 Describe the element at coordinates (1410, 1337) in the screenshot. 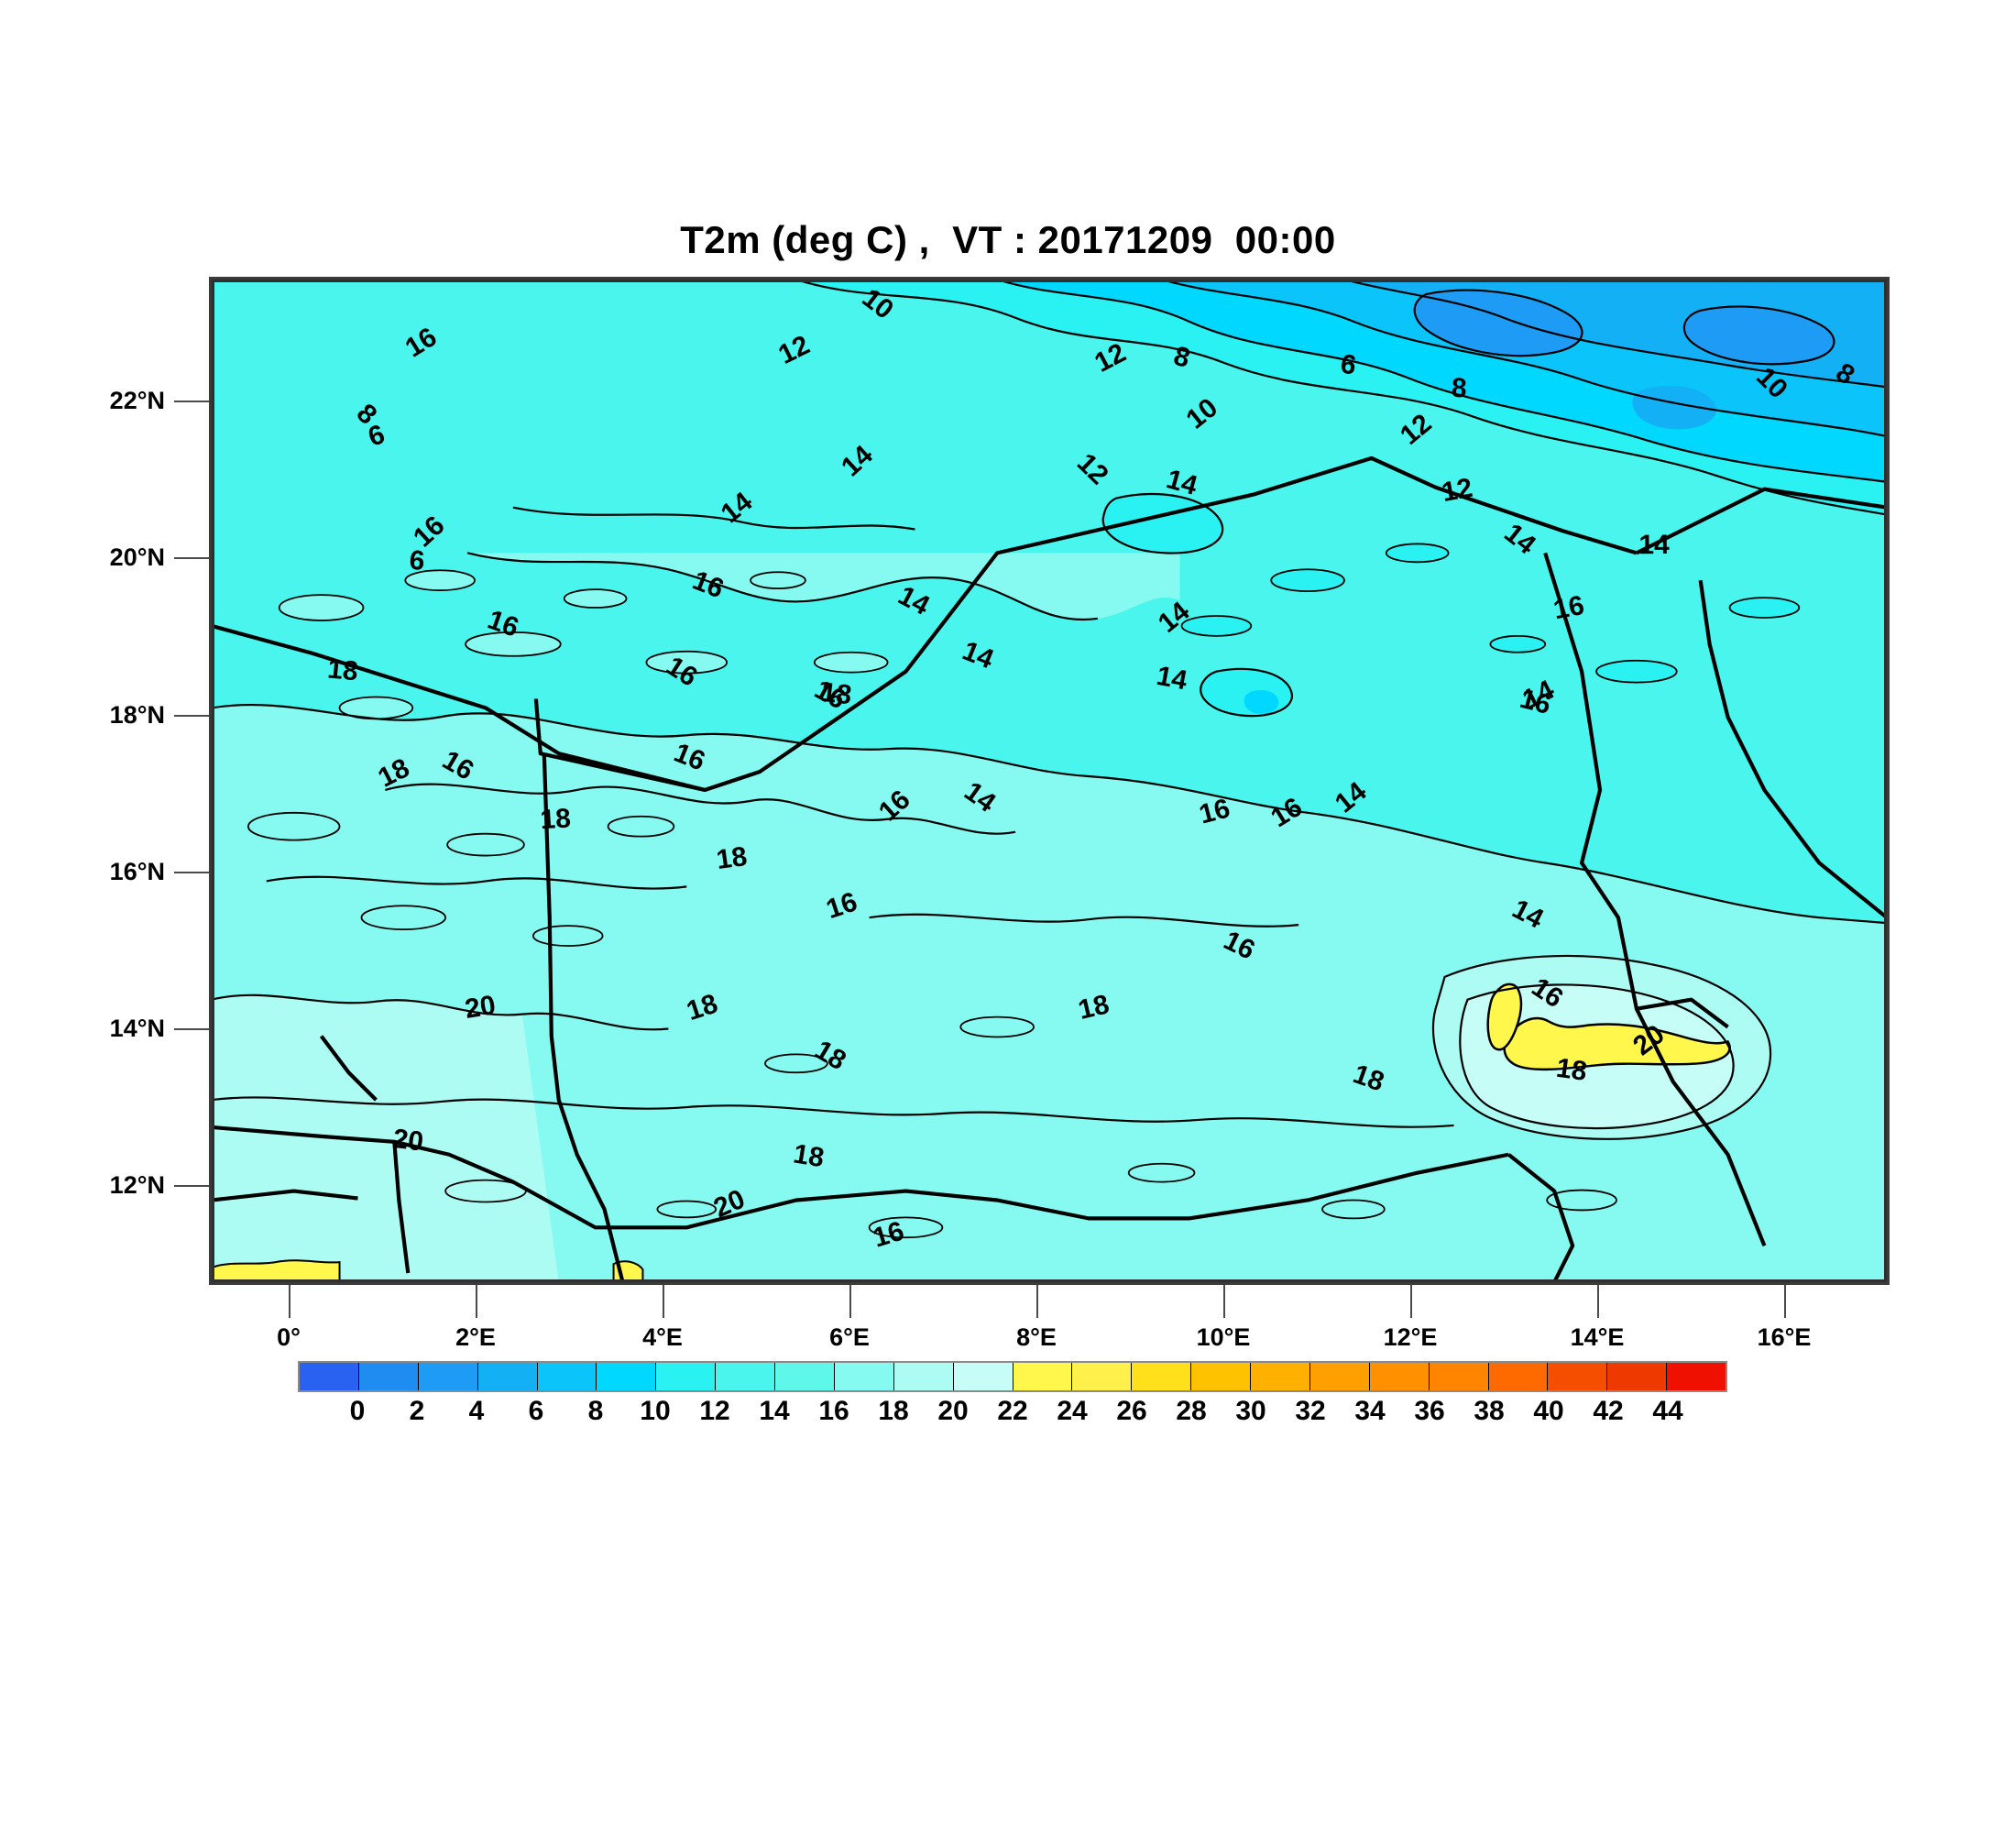

I see `lon-label-12: 12°E` at that location.